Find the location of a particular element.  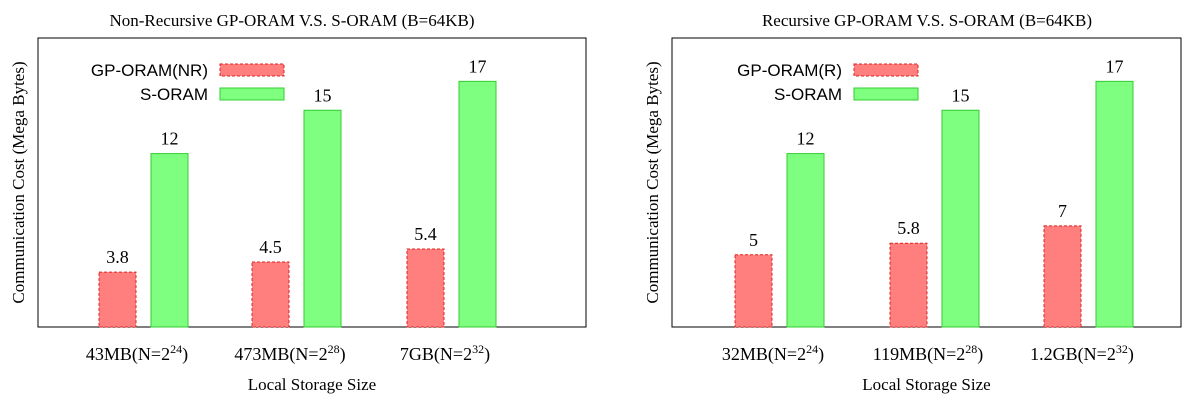

data-label: 5.4 is located at coordinates (425, 234).